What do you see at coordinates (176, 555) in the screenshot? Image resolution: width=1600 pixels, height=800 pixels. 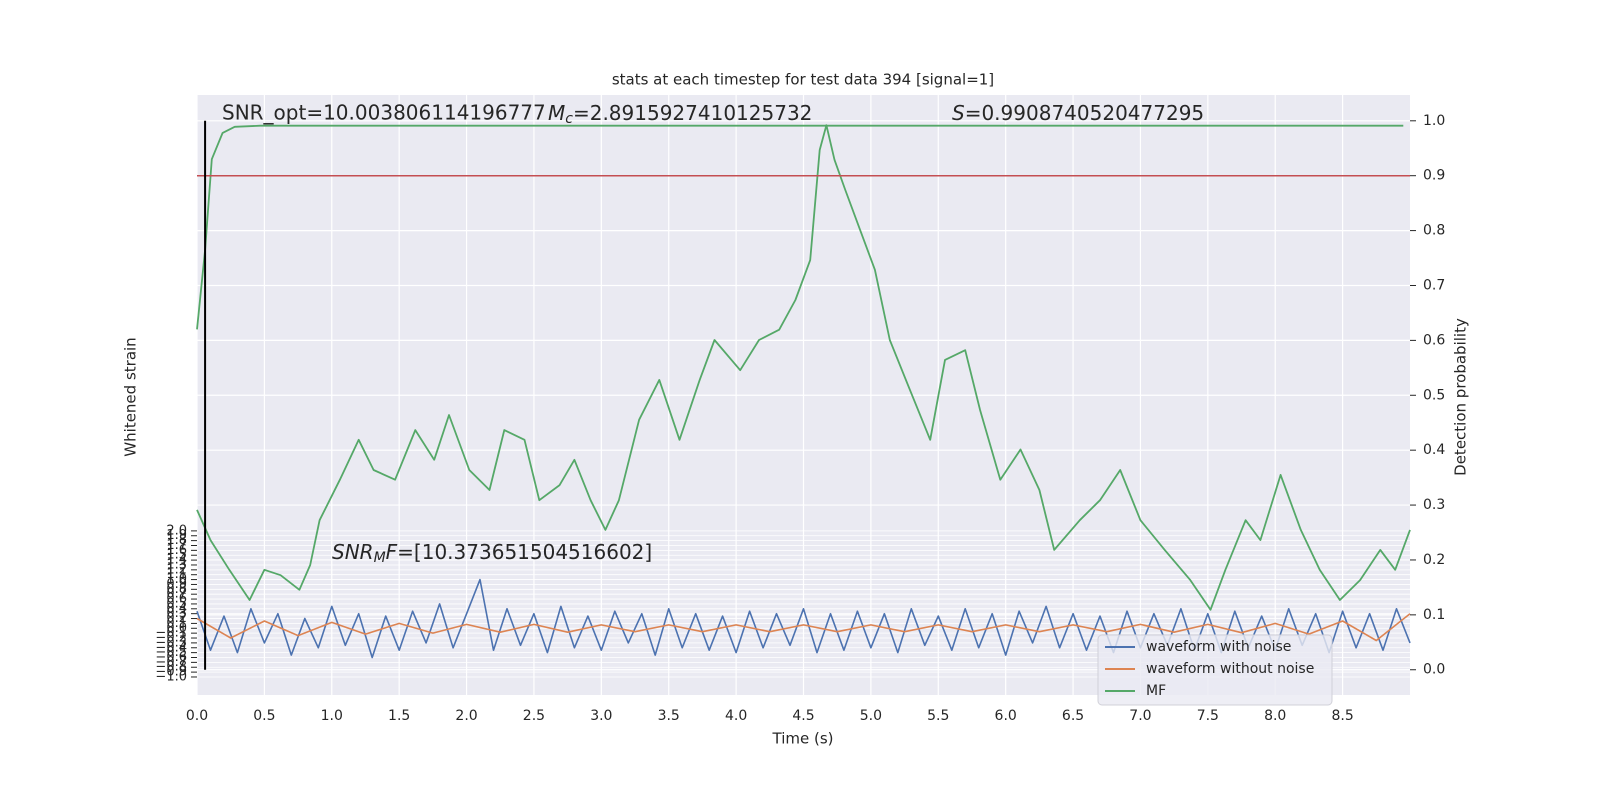 I see `y-tick-label: 1.5` at bounding box center [176, 555].